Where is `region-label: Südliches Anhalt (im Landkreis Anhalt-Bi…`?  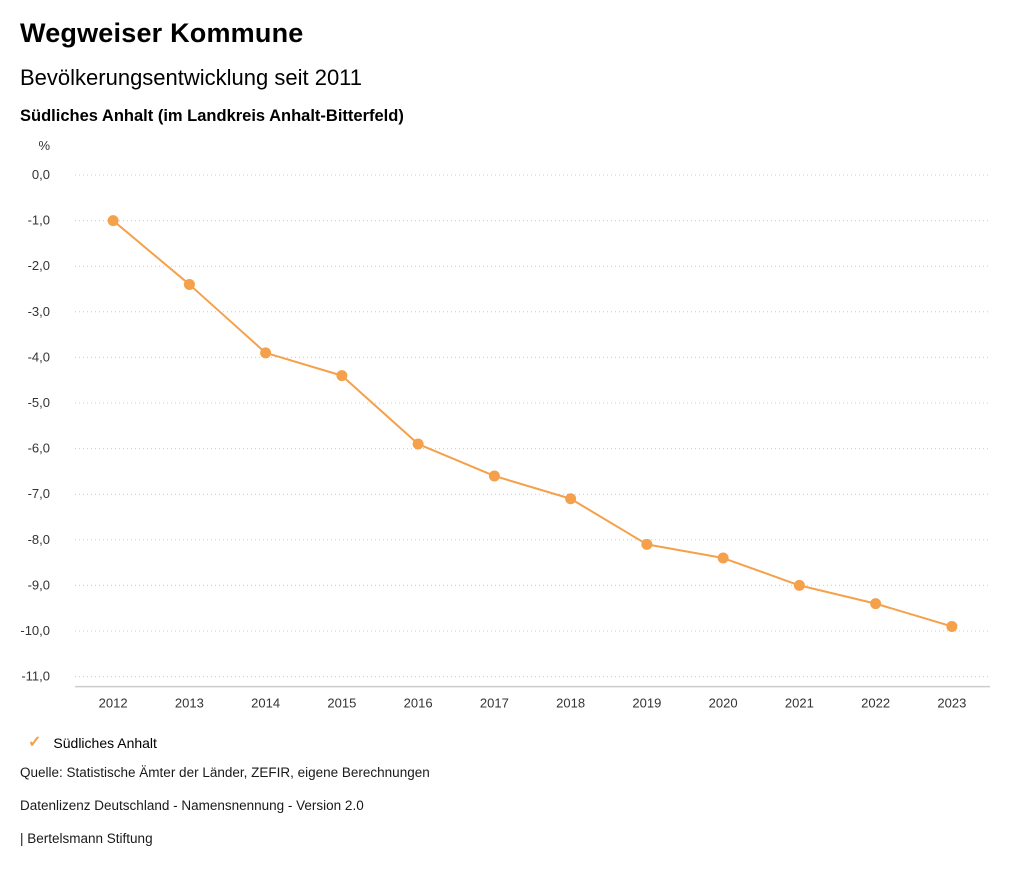 region-label: Südliches Anhalt (im Landkreis Anhalt-Bi… is located at coordinates (212, 116).